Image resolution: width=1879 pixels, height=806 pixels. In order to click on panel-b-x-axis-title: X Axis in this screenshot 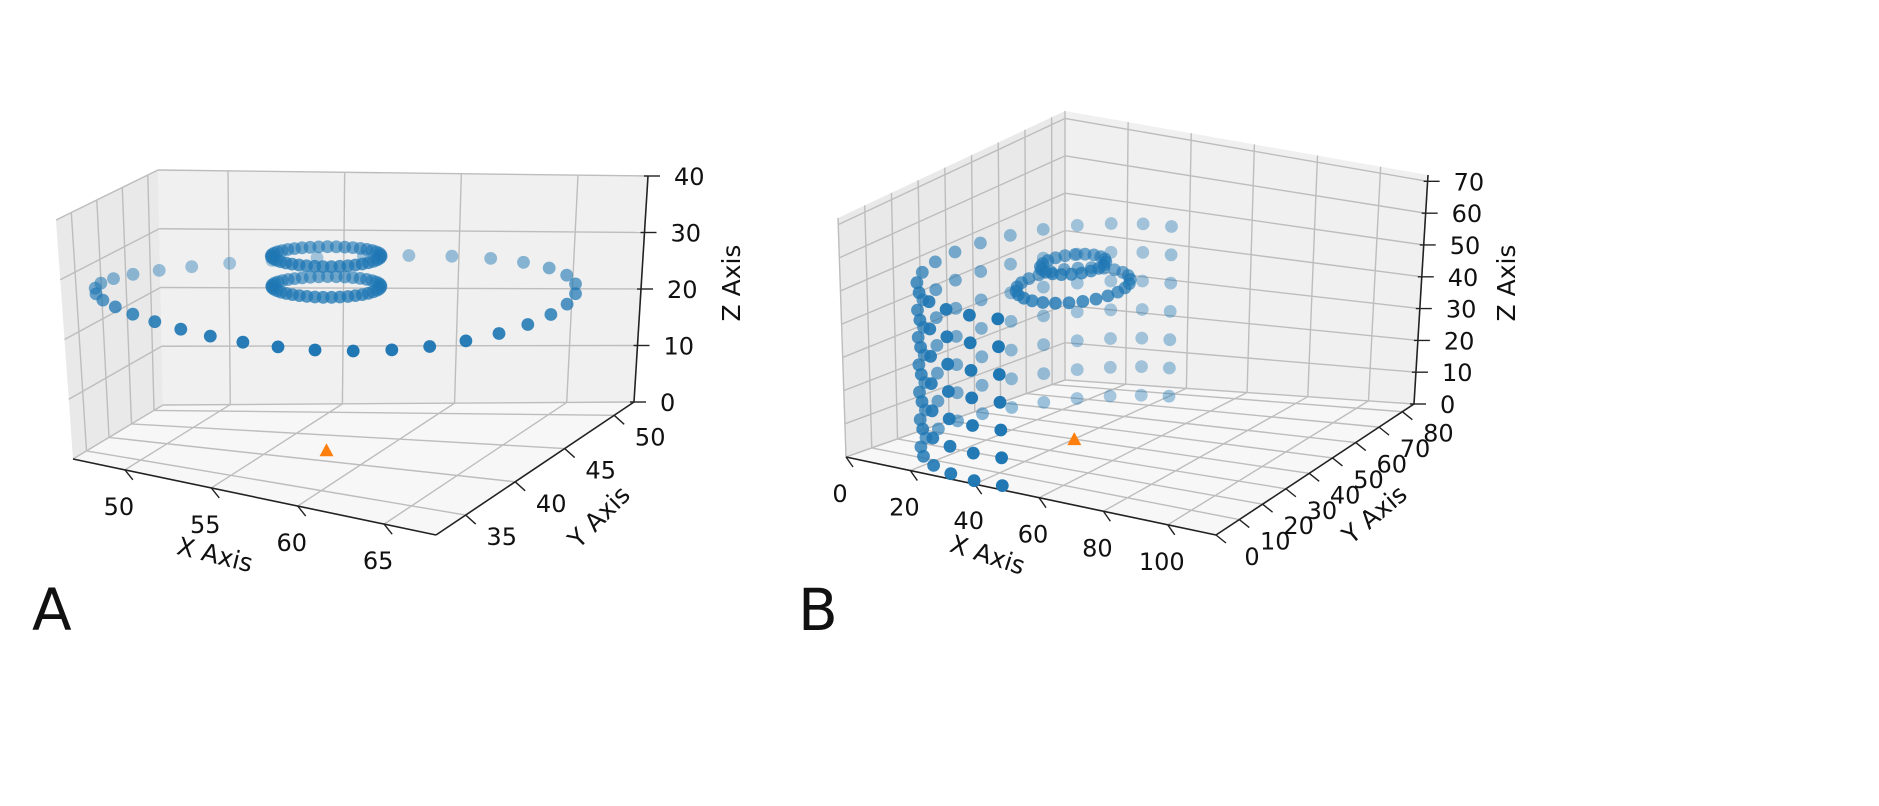, I will do `click(988, 554)`.